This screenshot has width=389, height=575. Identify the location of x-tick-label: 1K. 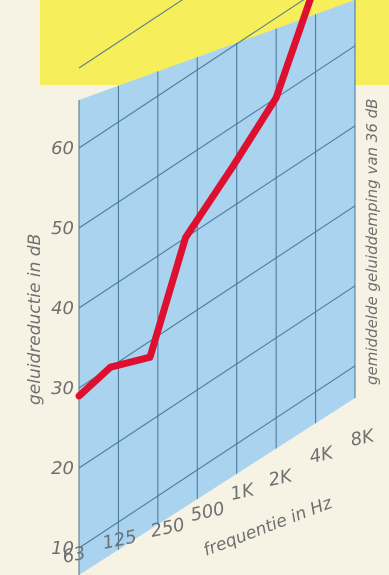
(243, 492).